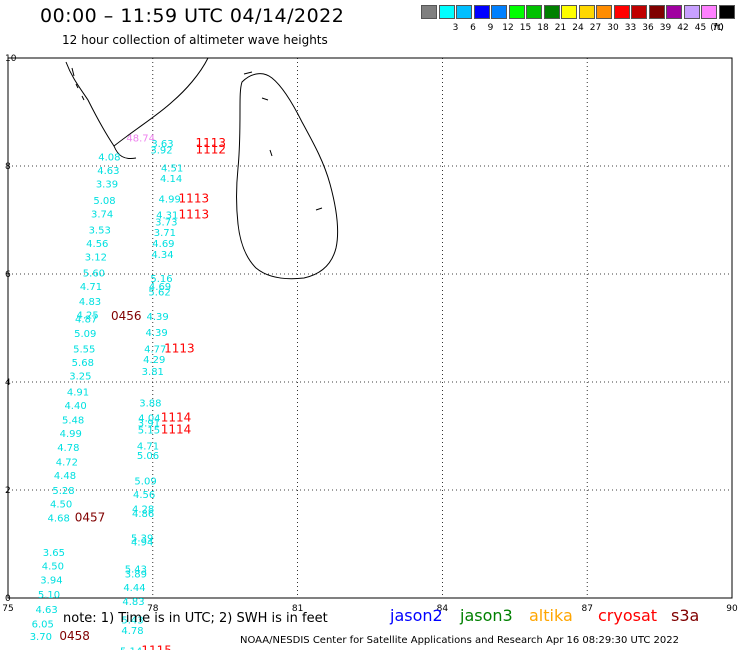 Image resolution: width=740 pixels, height=650 pixels. Describe the element at coordinates (43, 625) in the screenshot. I see `wave-height-label: 6.05` at that location.